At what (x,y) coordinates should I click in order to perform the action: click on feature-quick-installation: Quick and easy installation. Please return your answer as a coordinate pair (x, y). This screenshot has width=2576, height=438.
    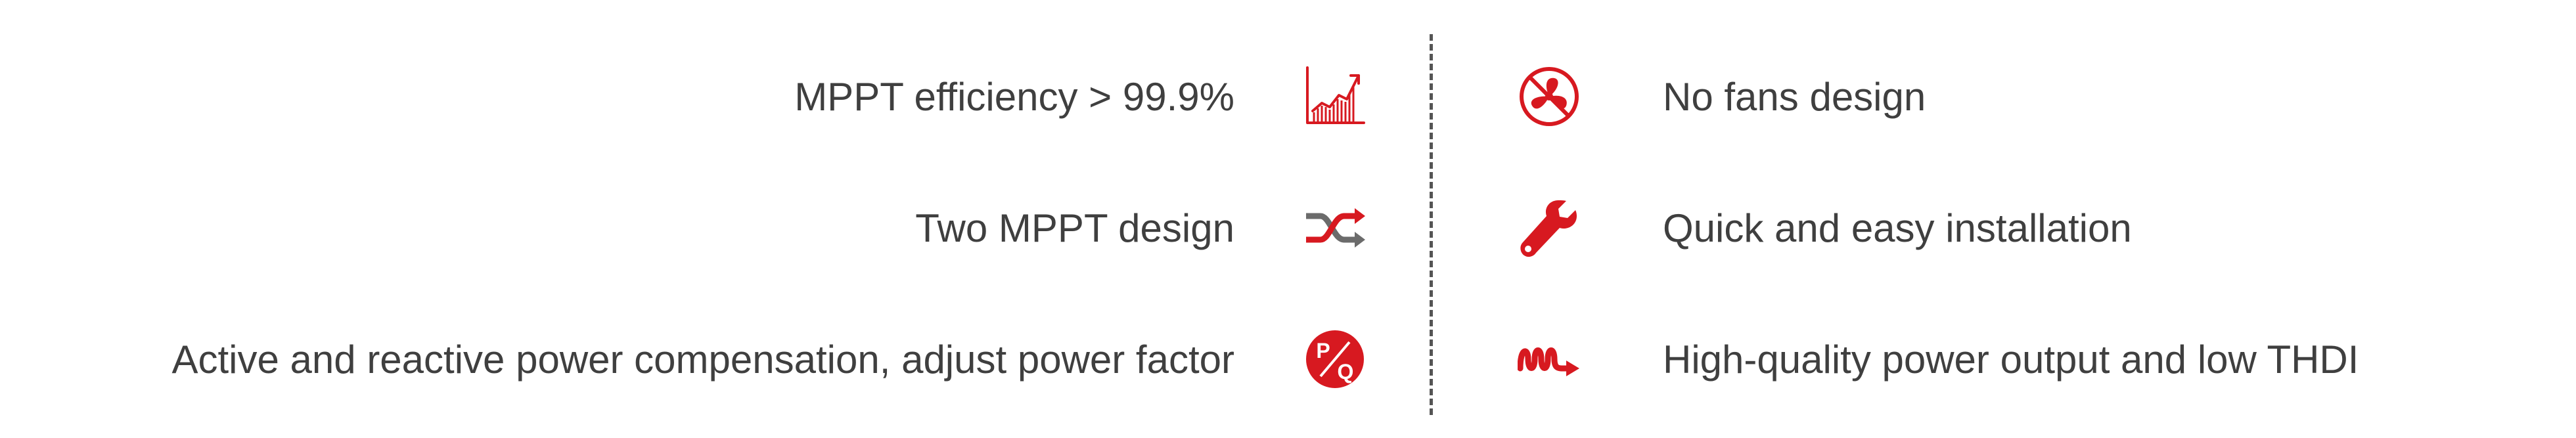
    Looking at the image, I should click on (2010, 228).